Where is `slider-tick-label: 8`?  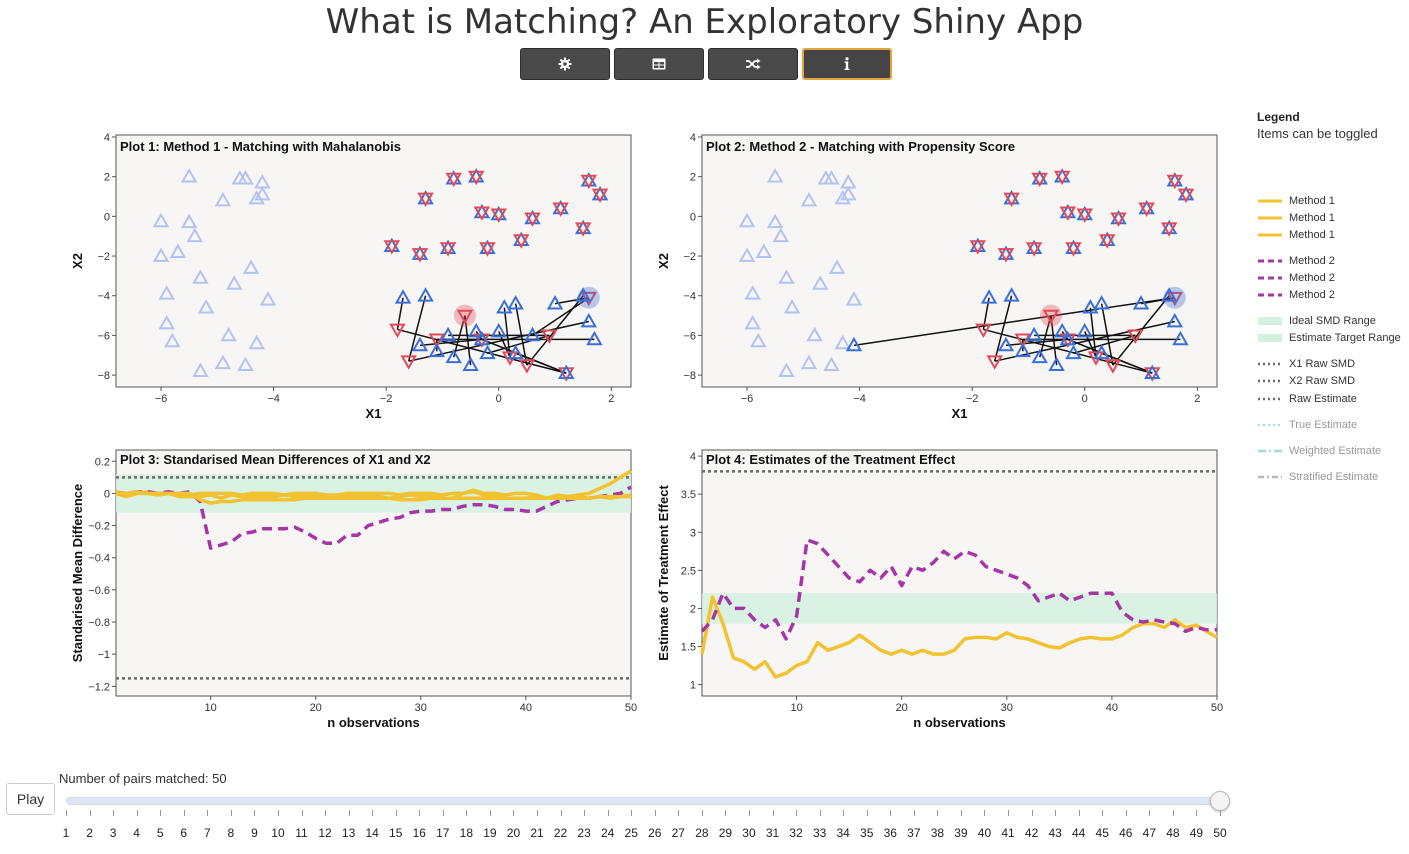 slider-tick-label: 8 is located at coordinates (231, 833).